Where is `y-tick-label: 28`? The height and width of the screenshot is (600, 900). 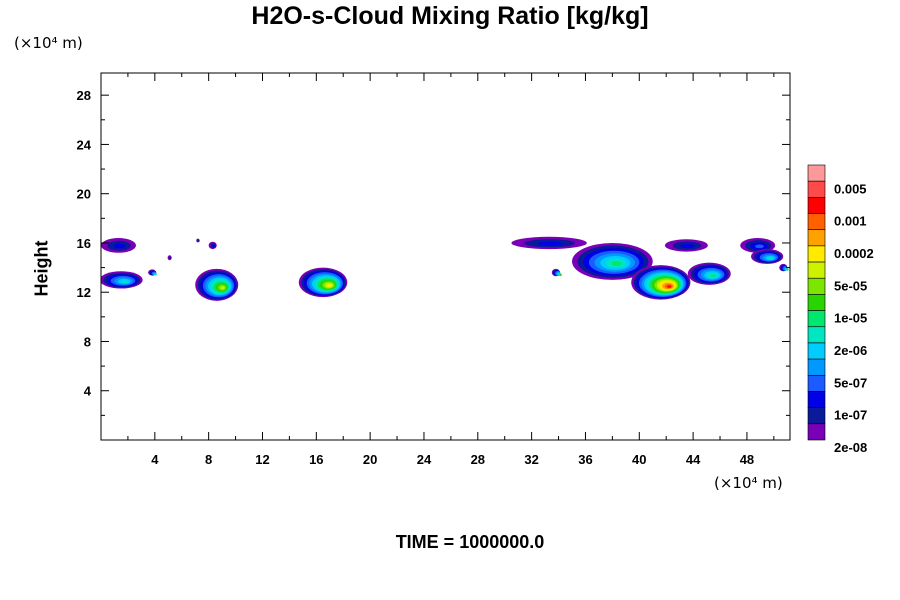
y-tick-label: 28 is located at coordinates (84, 95).